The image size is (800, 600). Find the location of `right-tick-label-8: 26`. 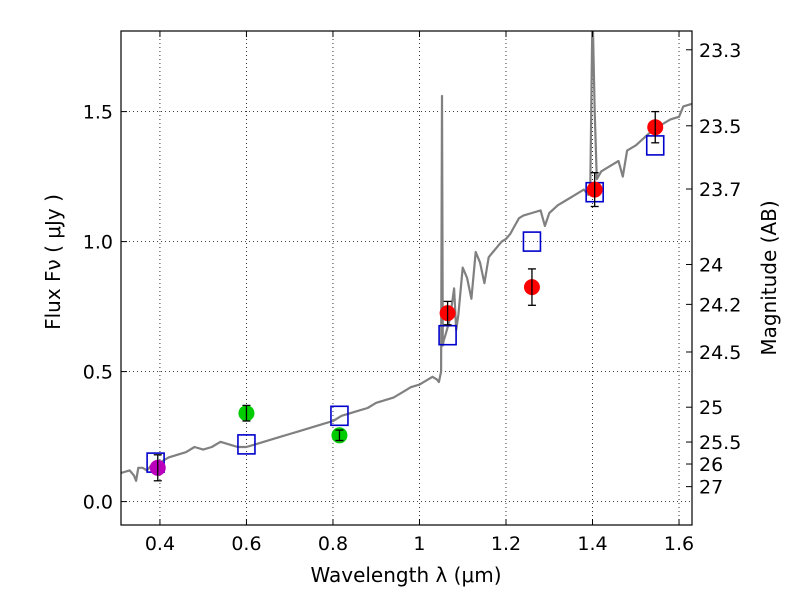

right-tick-label-8: 26 is located at coordinates (711, 465).